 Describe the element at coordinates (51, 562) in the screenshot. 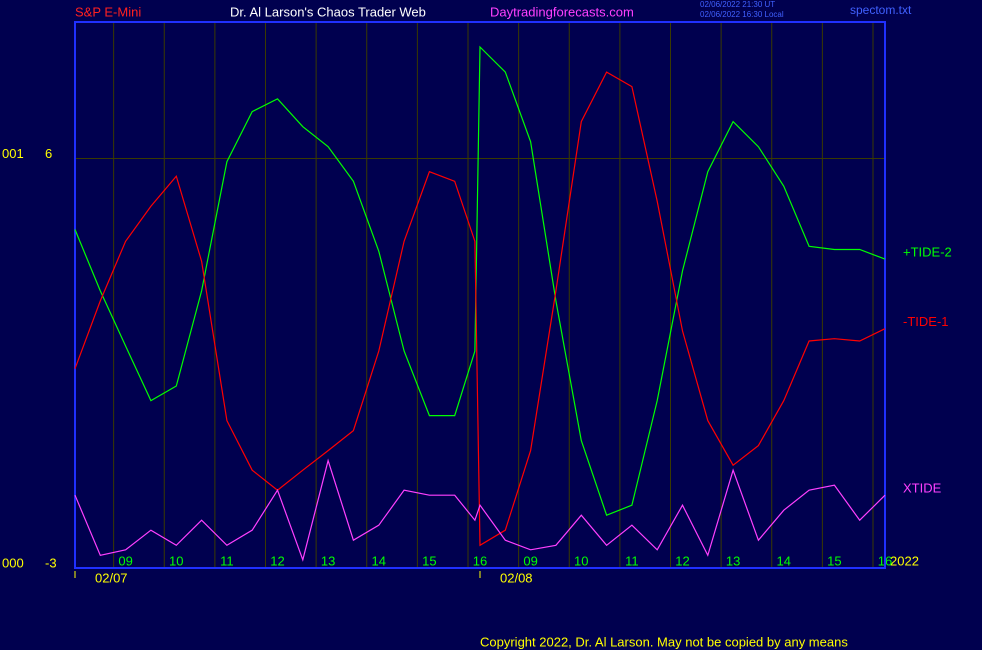

I see `y-tick-label: -3` at that location.